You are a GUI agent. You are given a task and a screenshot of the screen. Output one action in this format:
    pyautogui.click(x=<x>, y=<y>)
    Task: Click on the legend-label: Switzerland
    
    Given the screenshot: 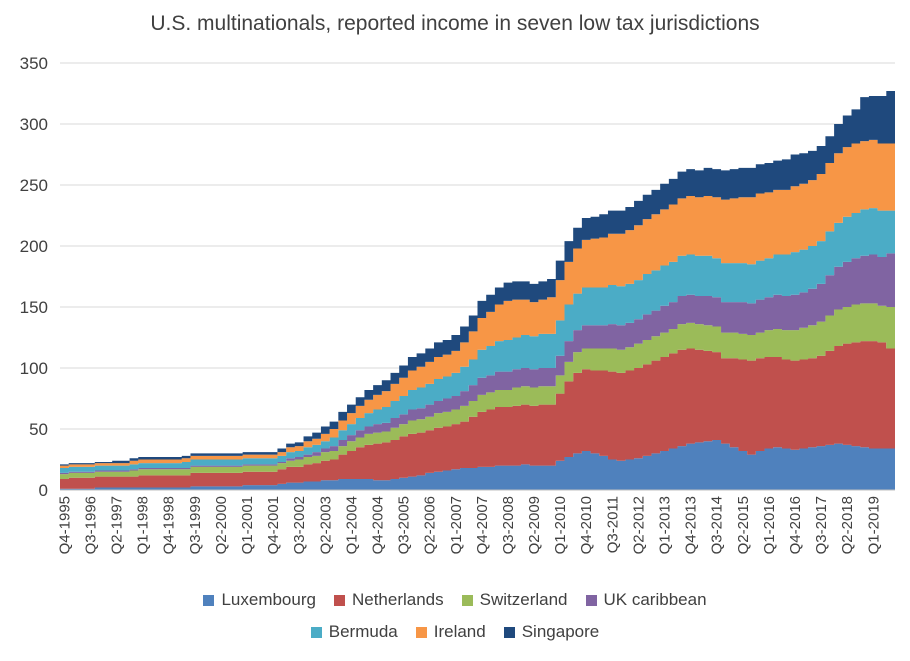 What is the action you would take?
    pyautogui.click(x=523, y=599)
    